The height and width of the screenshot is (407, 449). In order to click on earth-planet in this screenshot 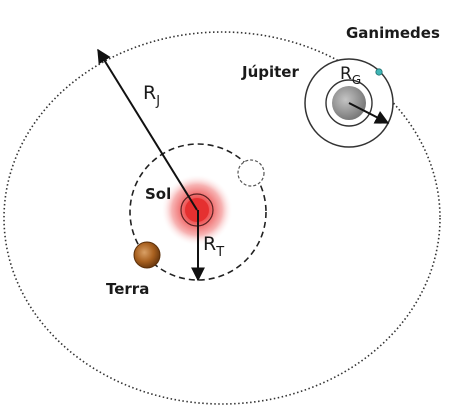, I will do `click(147, 255)`.